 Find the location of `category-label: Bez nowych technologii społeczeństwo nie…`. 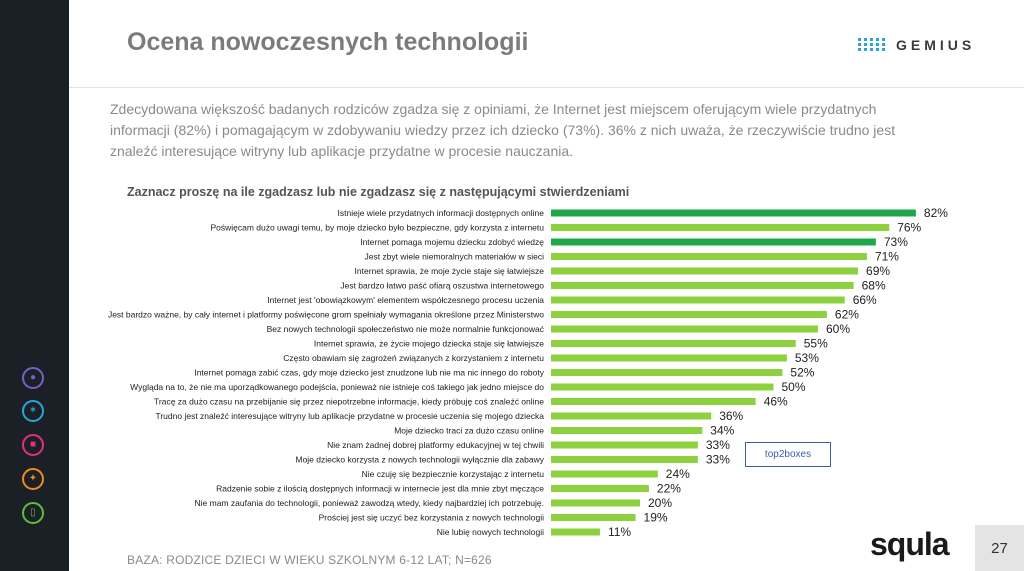

category-label: Bez nowych technologii społeczeństwo nie… is located at coordinates (406, 329).